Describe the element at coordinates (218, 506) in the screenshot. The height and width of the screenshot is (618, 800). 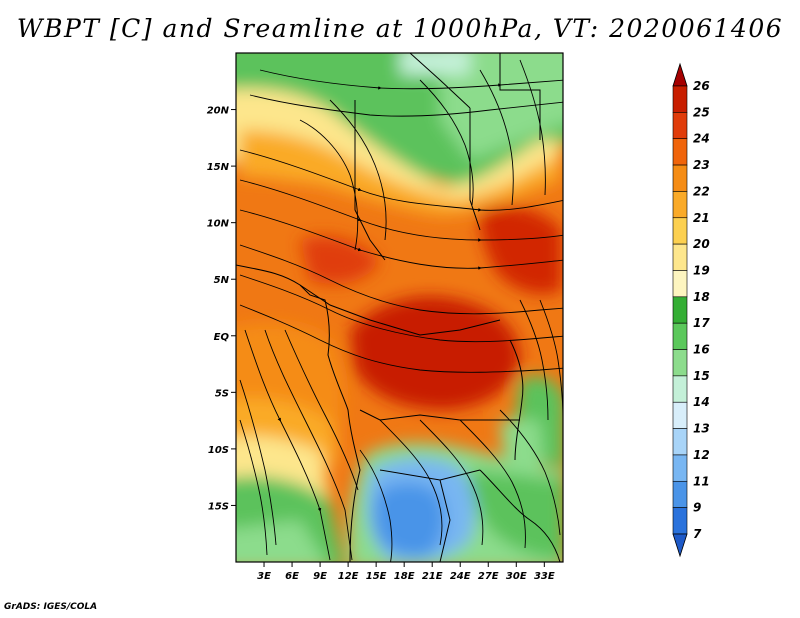
I see `lat-tick-label: 15S` at that location.